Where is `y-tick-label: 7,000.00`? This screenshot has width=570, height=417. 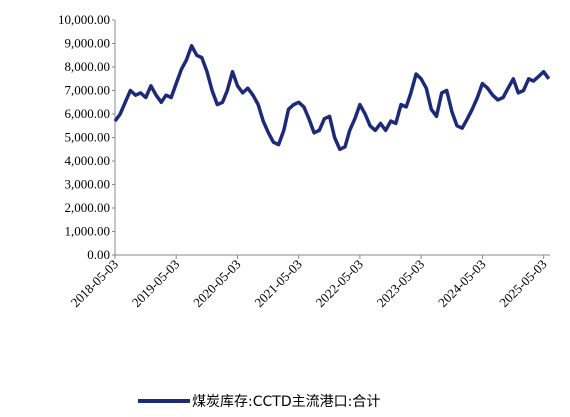 y-tick-label: 7,000.00 is located at coordinates (88, 90).